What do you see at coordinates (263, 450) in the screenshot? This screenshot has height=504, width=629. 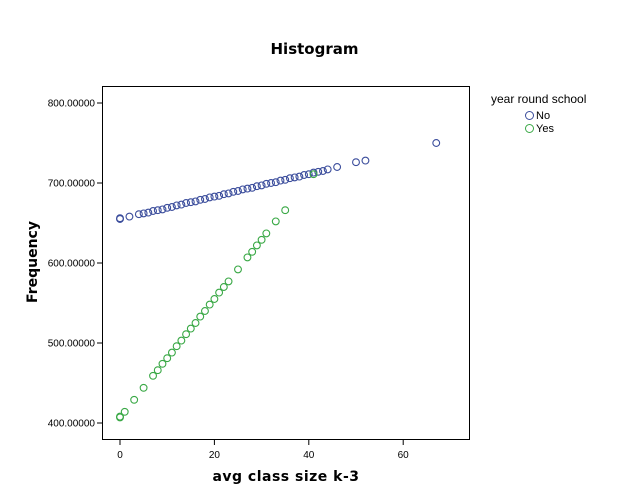 I see `x-axis: 0 20 40 60` at bounding box center [263, 450].